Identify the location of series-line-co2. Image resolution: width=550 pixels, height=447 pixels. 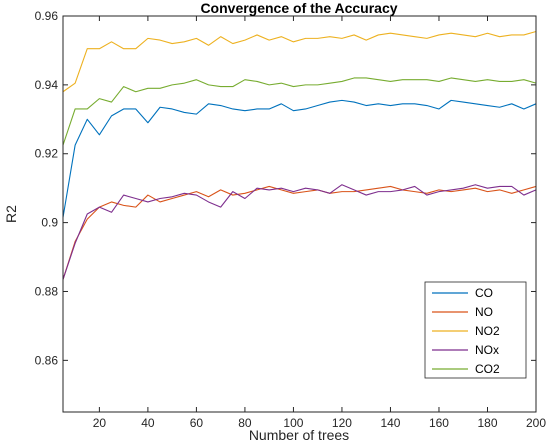
(299, 111).